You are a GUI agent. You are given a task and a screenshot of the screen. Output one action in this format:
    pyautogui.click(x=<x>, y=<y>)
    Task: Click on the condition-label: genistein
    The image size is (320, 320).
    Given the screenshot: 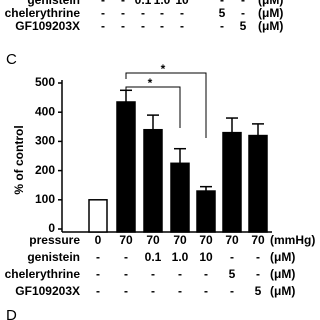 What is the action you would take?
    pyautogui.click(x=53, y=257)
    